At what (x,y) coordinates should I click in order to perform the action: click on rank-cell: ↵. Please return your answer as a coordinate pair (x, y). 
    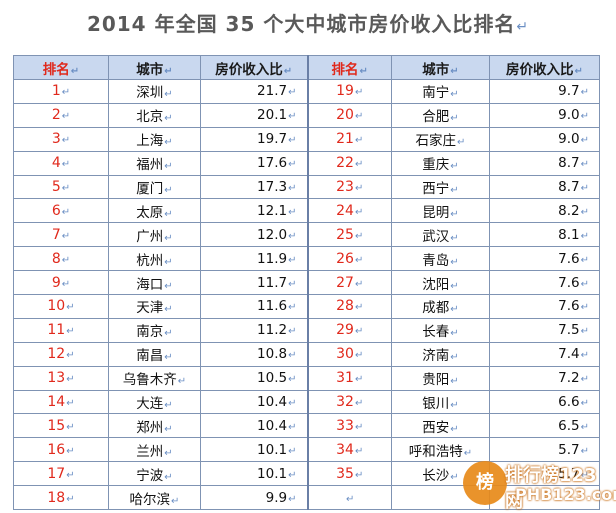
    Looking at the image, I should click on (349, 498).